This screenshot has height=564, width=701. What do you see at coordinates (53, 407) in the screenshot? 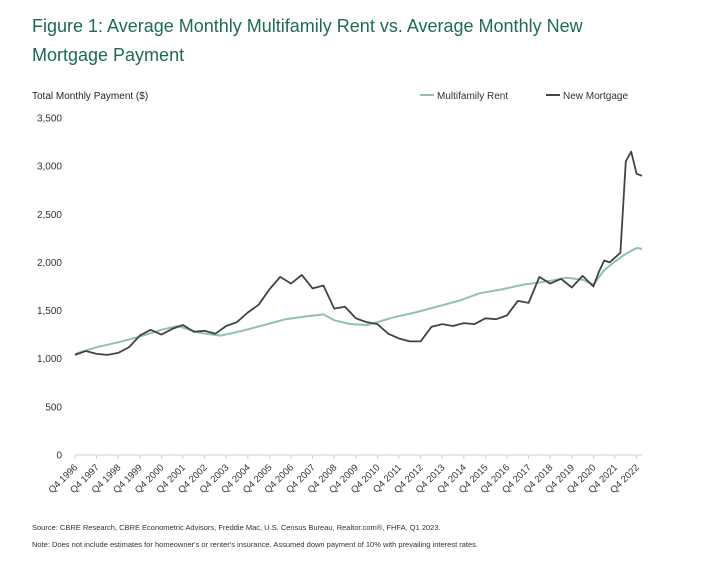
I see `y-tick-label: 500` at bounding box center [53, 407].